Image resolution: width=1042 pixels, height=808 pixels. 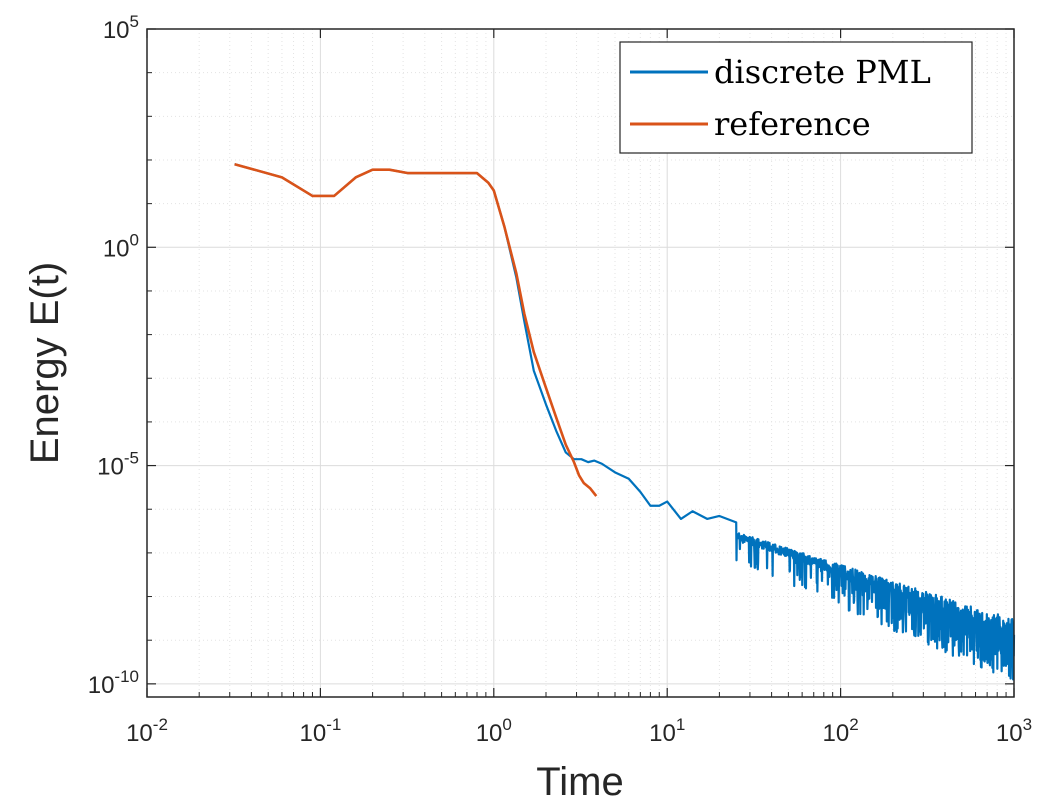 What do you see at coordinates (579, 782) in the screenshot?
I see `x-axis-title: Time` at bounding box center [579, 782].